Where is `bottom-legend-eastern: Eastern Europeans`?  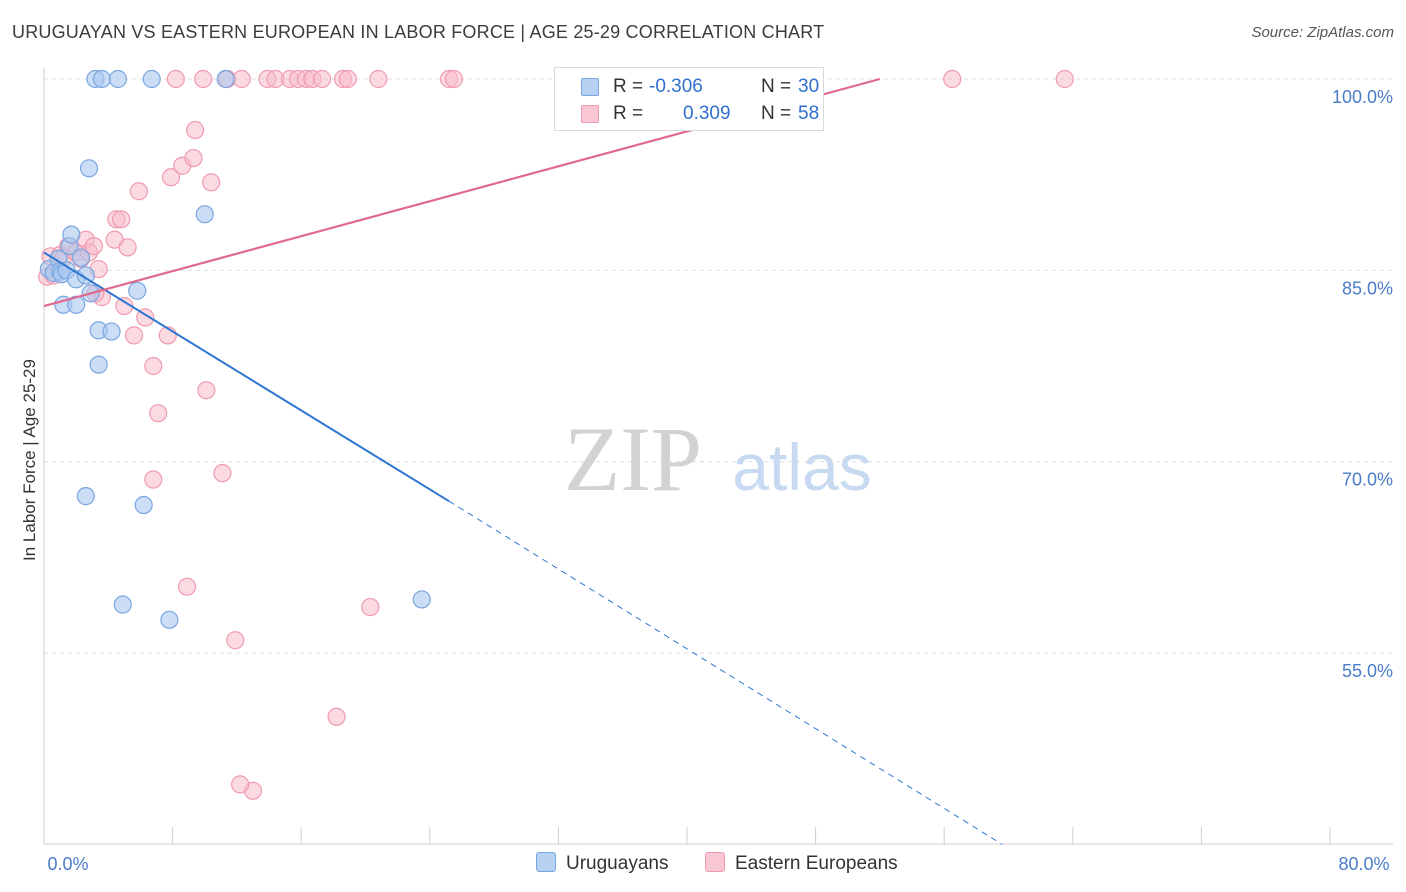 bottom-legend-eastern: Eastern Europeans is located at coordinates (801, 863).